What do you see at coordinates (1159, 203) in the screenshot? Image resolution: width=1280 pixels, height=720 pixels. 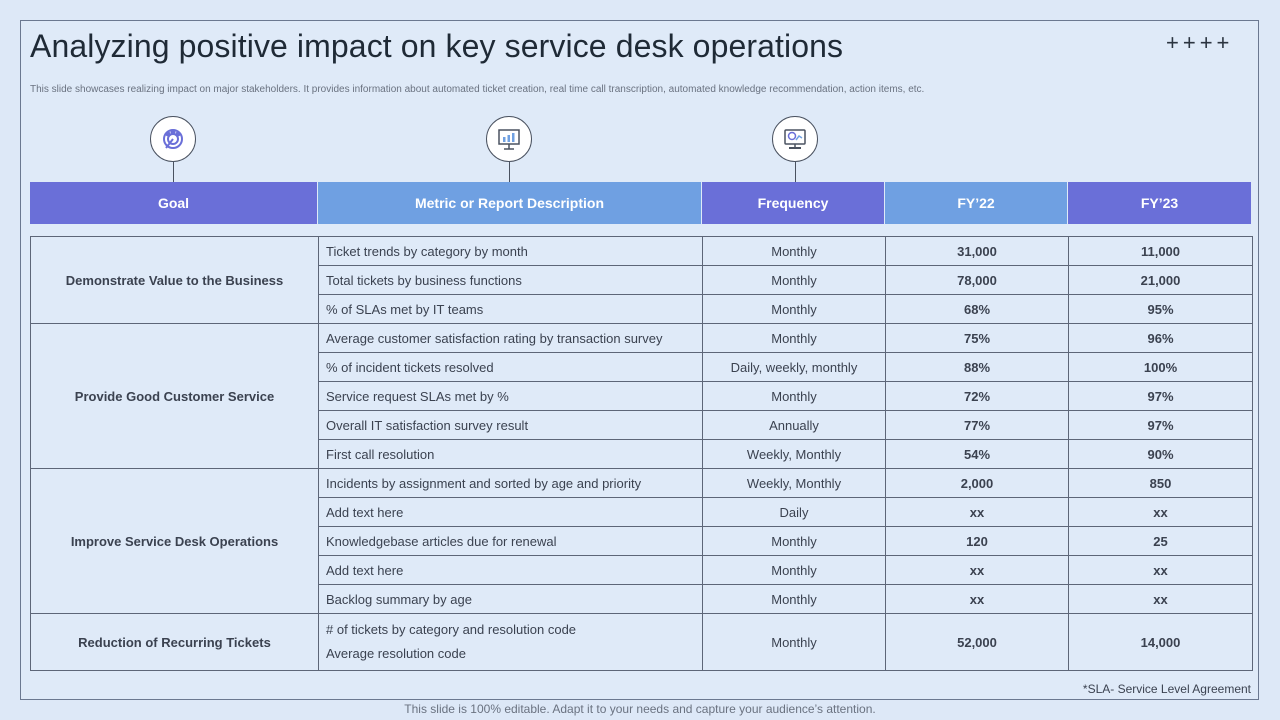 I see `header-fy23: FY’23` at bounding box center [1159, 203].